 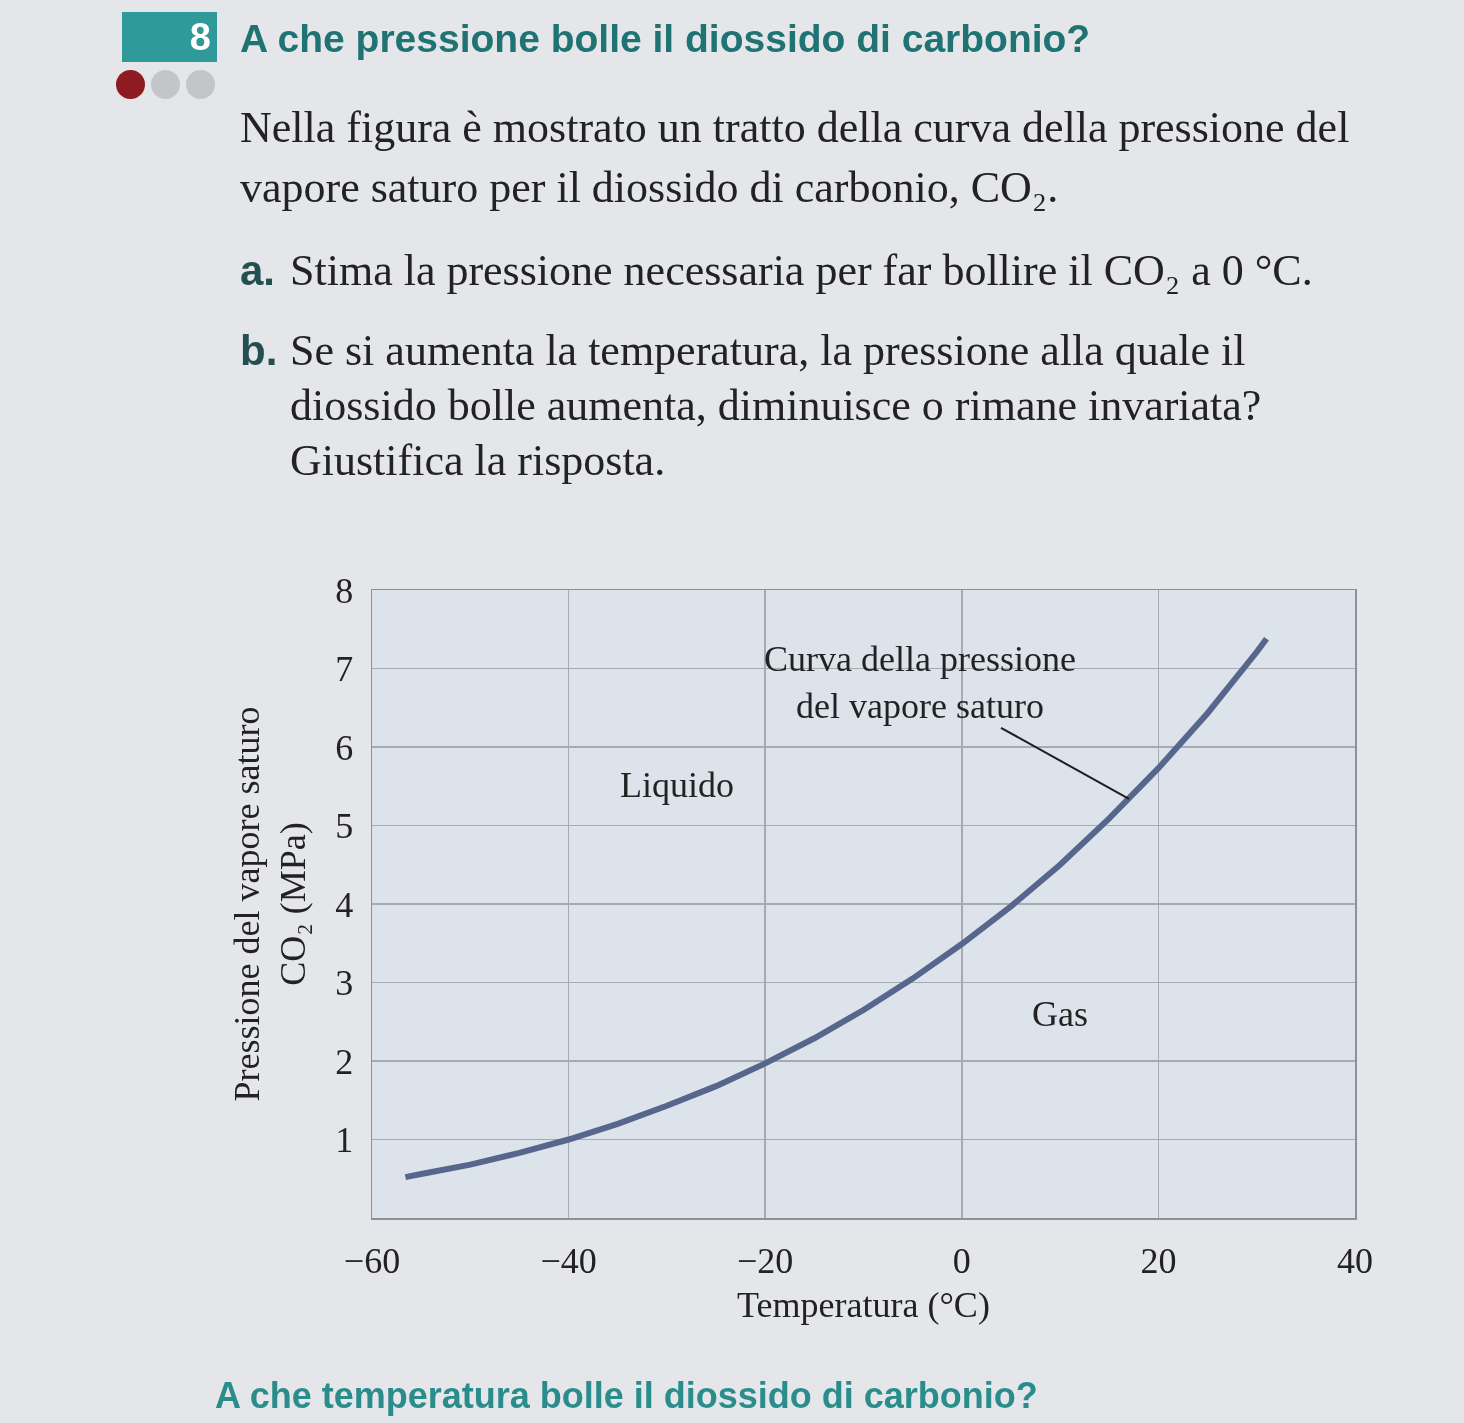 I want to click on y-tick-label: 3, so click(x=344, y=983).